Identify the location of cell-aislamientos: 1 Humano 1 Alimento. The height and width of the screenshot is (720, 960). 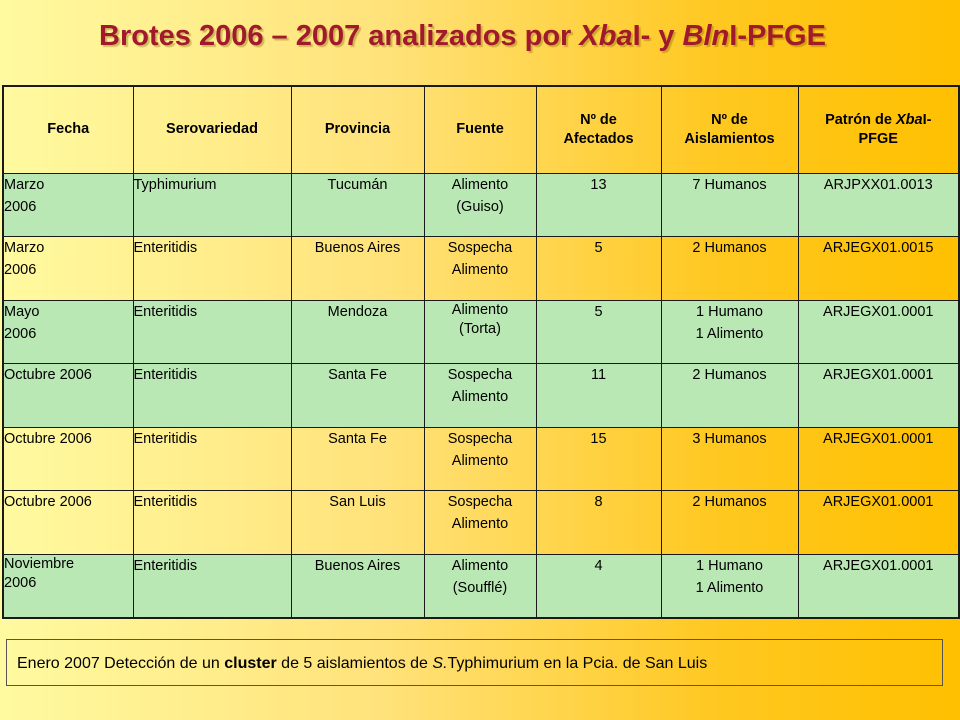
(729, 332).